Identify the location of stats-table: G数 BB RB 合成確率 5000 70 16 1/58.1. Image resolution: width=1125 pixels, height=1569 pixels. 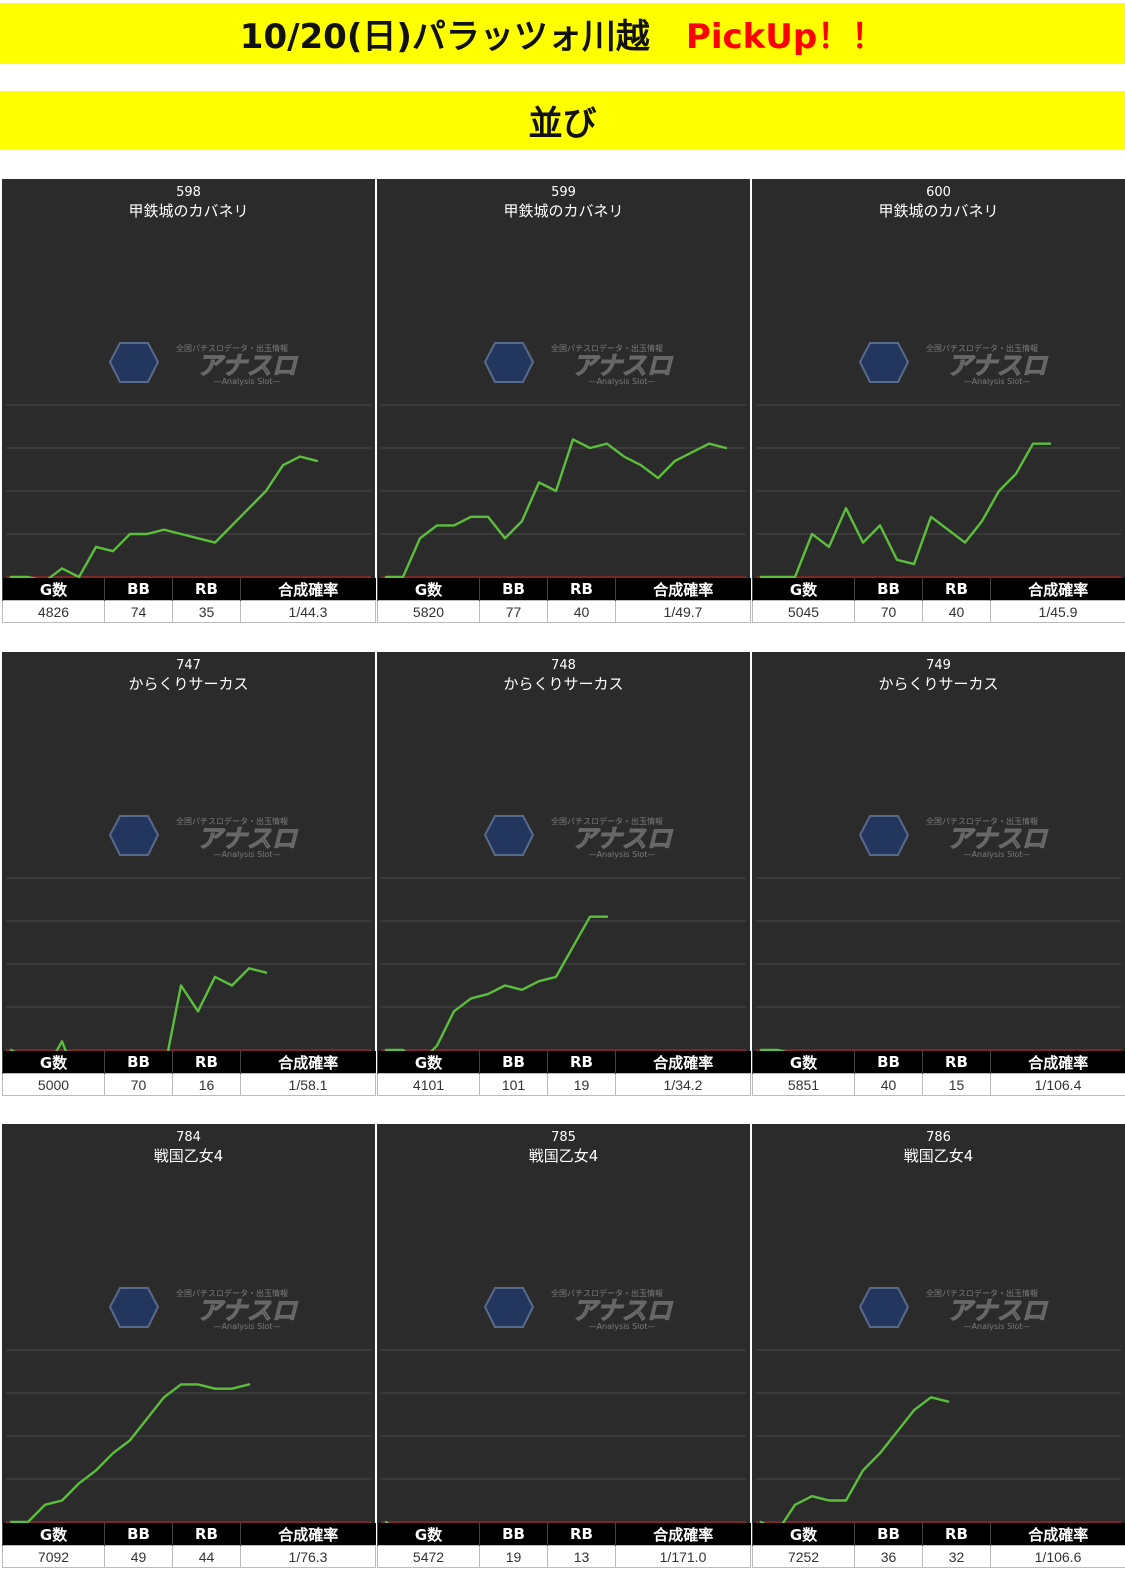
(189, 1073).